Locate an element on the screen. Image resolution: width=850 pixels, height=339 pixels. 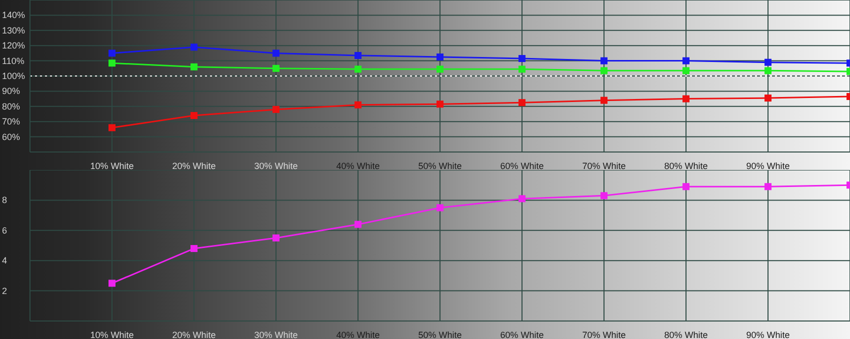
y-tick-label: 100% is located at coordinates (14, 76).